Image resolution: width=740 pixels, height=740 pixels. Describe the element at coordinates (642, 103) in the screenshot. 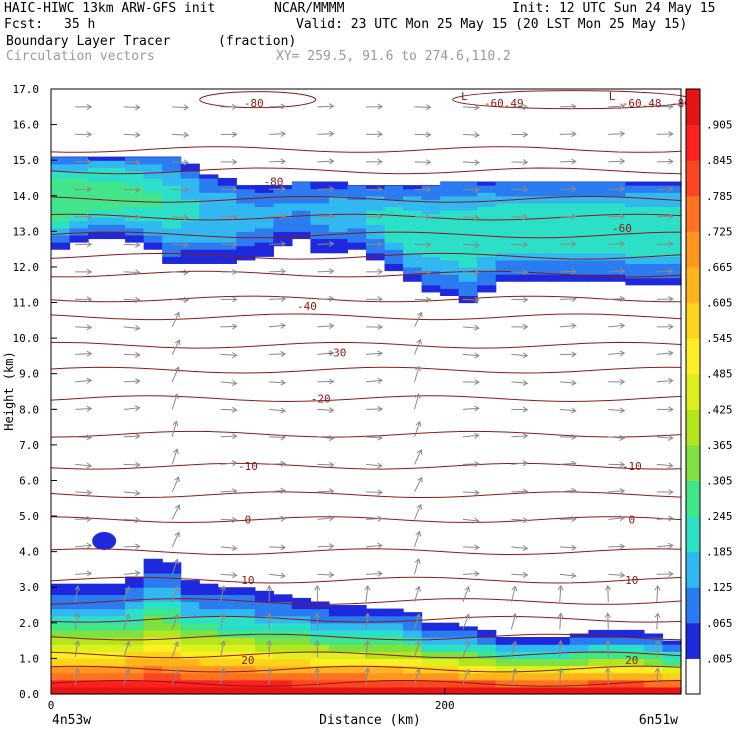

I see `contour-label: -60.48` at that location.